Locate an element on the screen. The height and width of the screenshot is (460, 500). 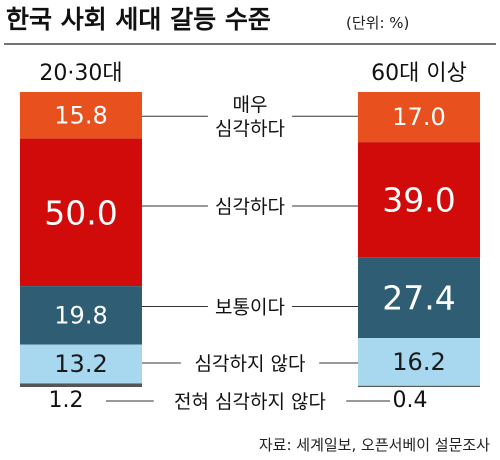
data-label: 19.8 is located at coordinates (80, 315).